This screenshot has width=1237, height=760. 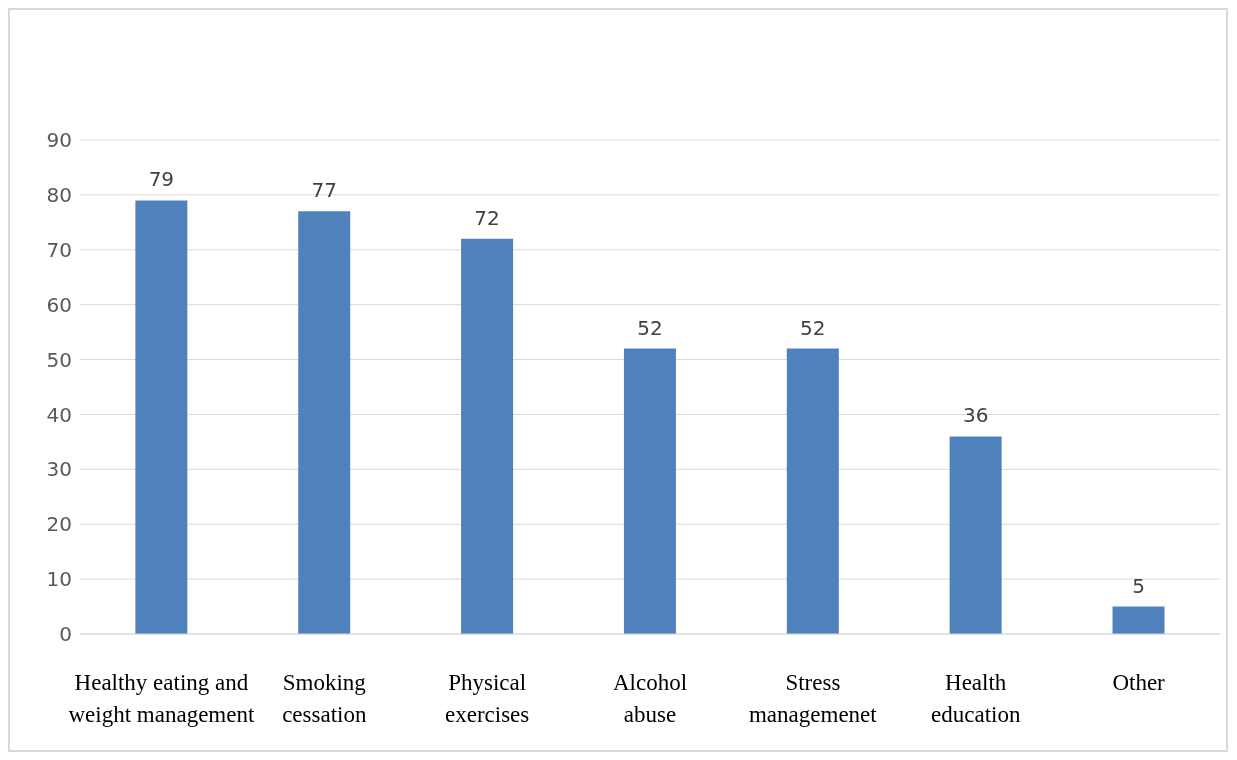 What do you see at coordinates (161, 698) in the screenshot?
I see `x-tick-label: Healthy eating and weight management` at bounding box center [161, 698].